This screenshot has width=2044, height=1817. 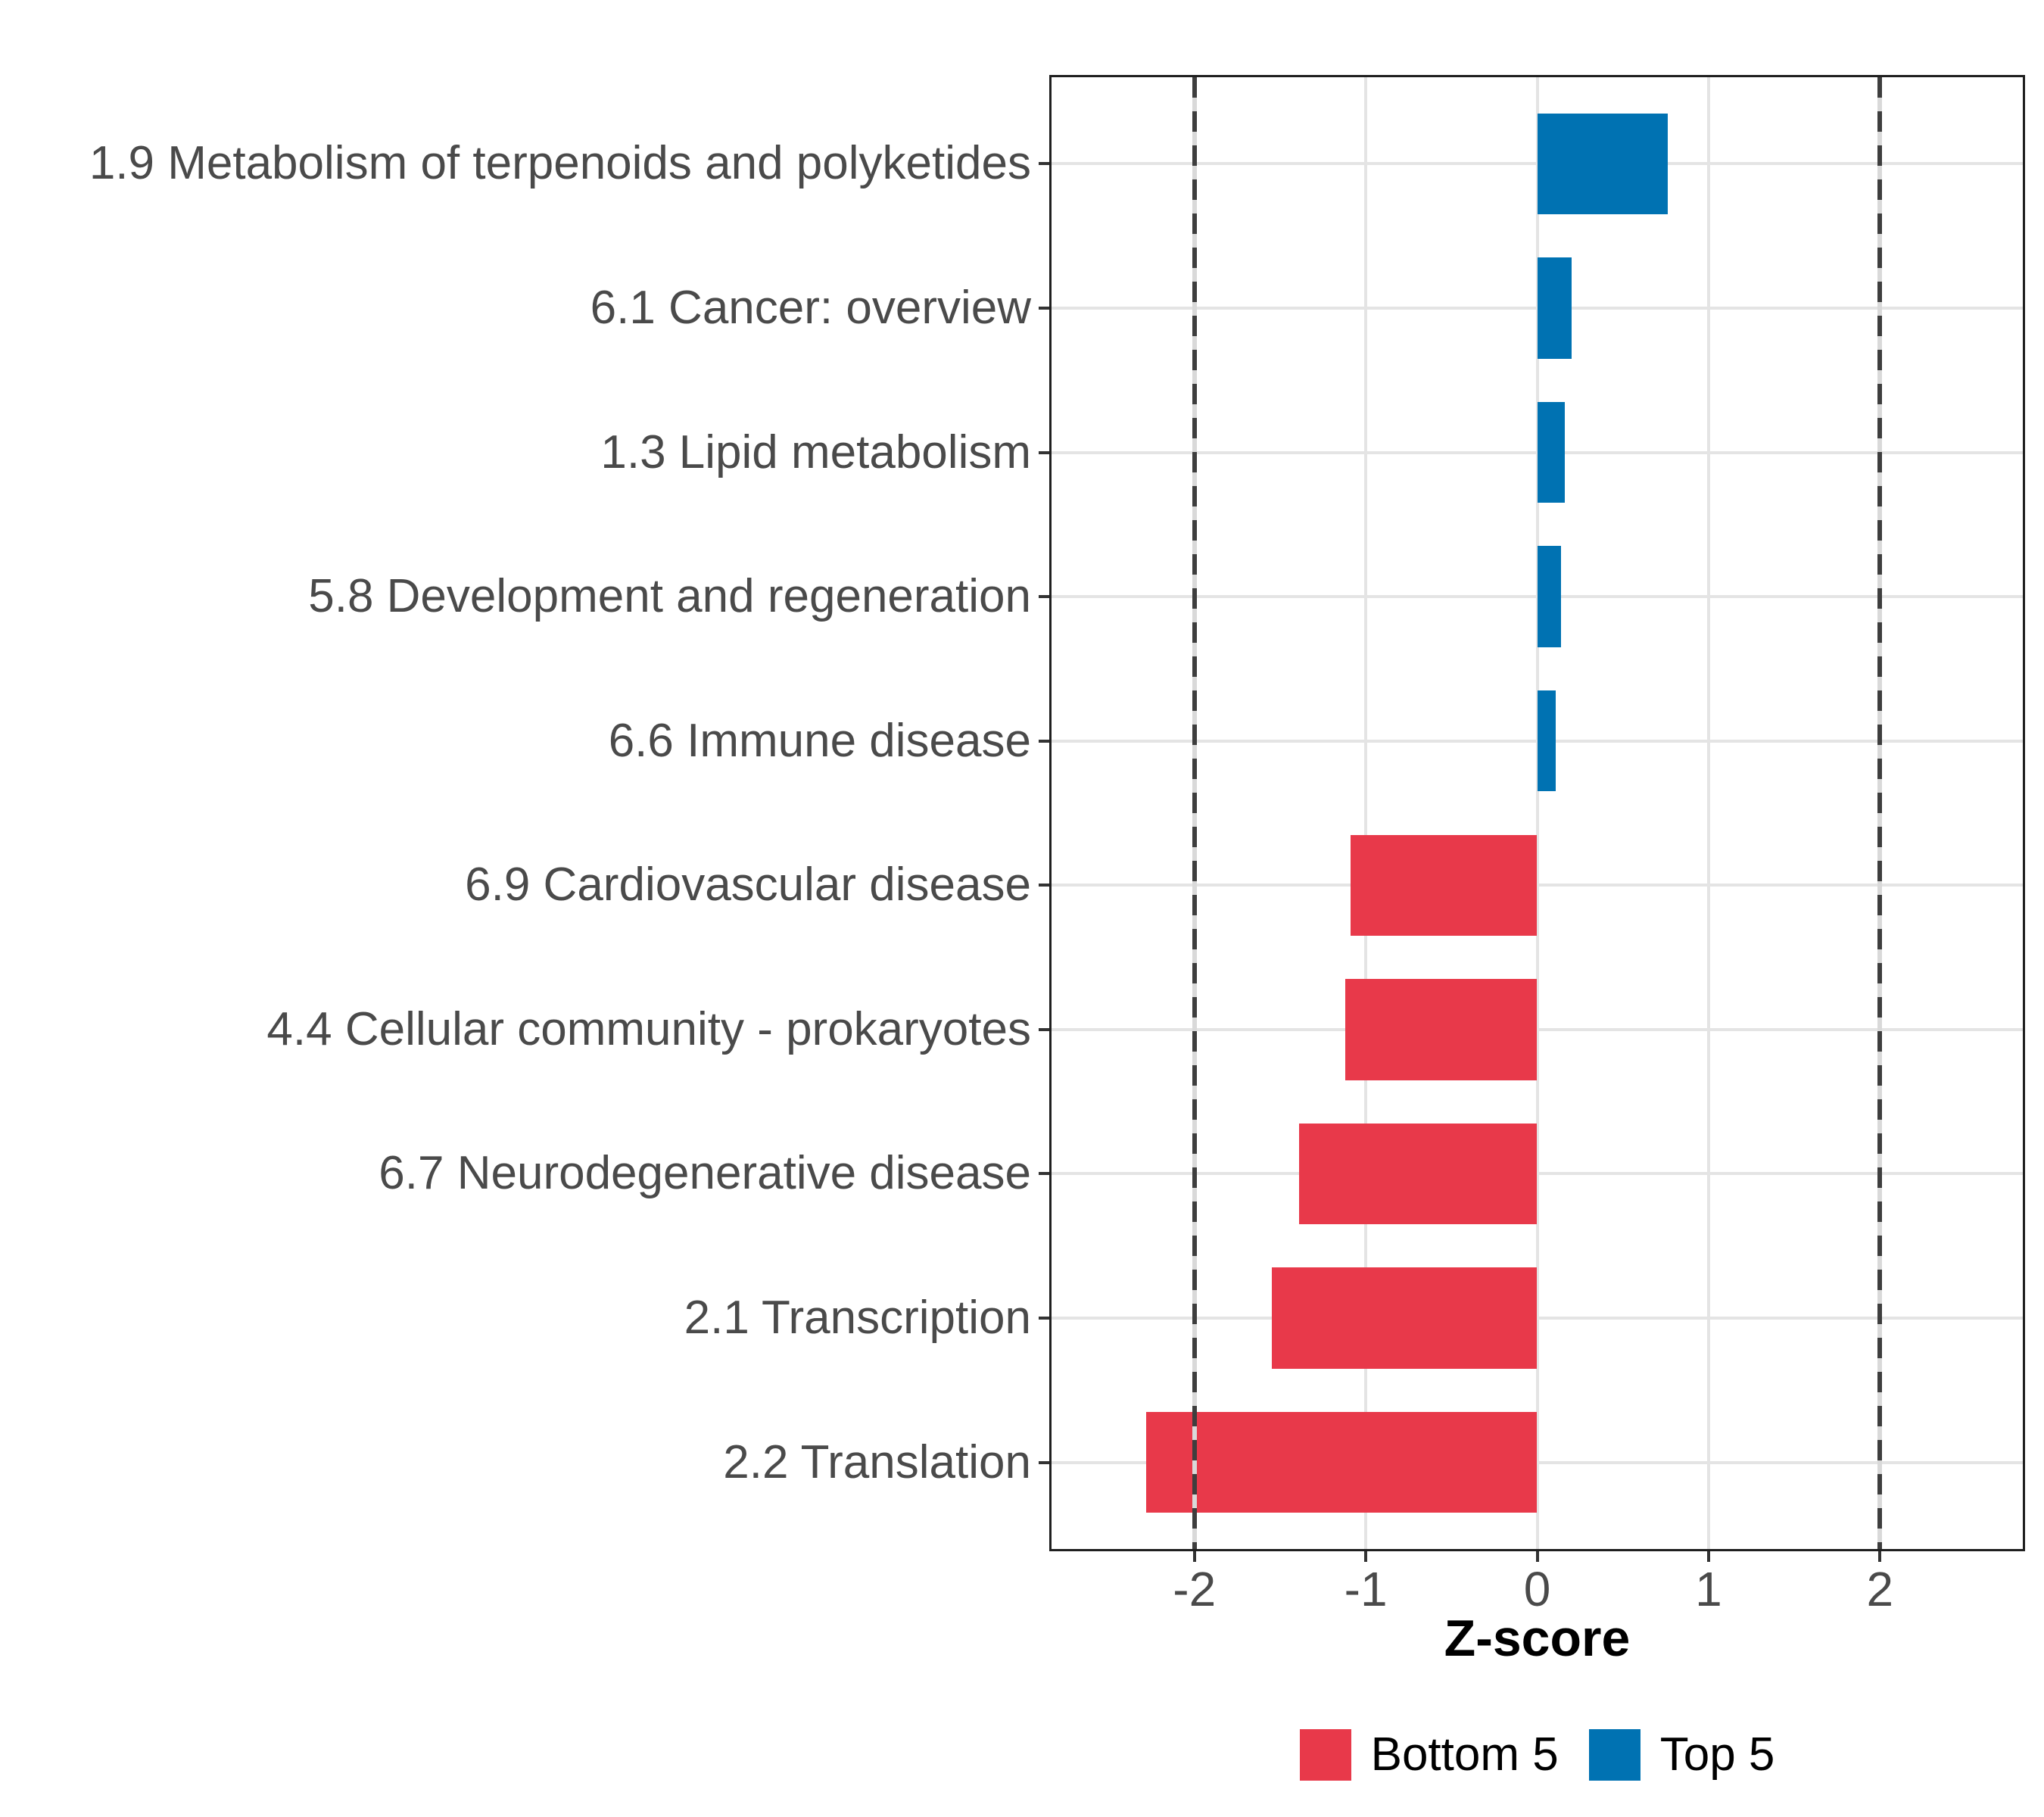 What do you see at coordinates (811, 307) in the screenshot?
I see `category-label: 6.1 Cancer: overview` at bounding box center [811, 307].